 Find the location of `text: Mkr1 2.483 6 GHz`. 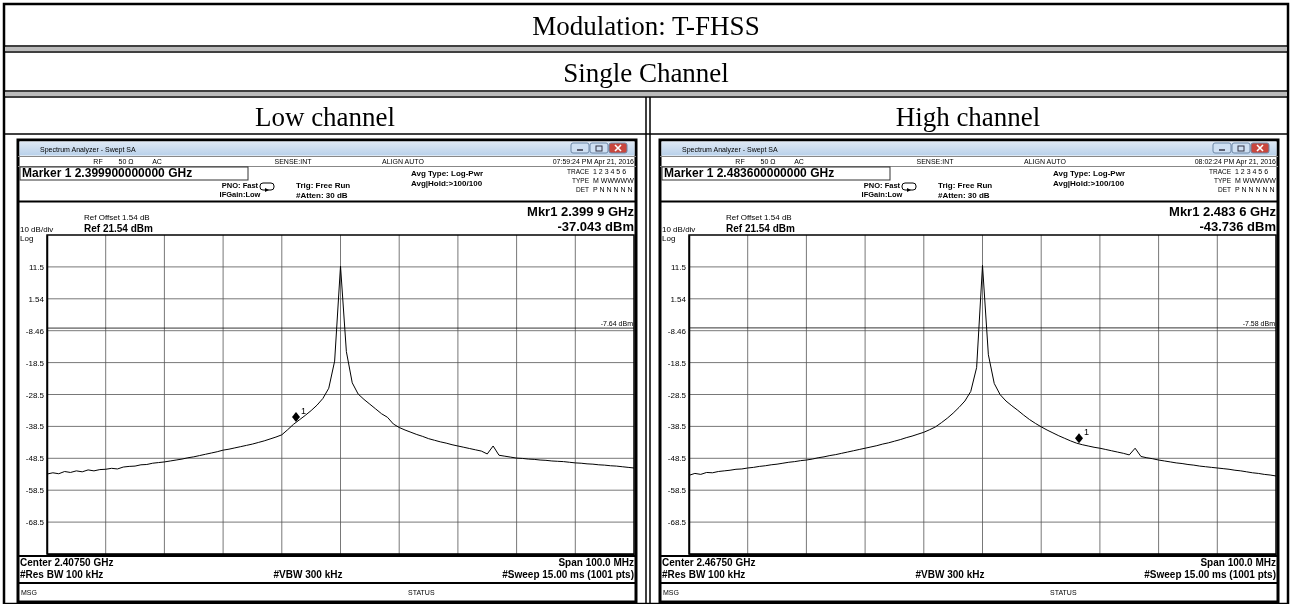

text: Mkr1 2.483 6 GHz is located at coordinates (1223, 211).